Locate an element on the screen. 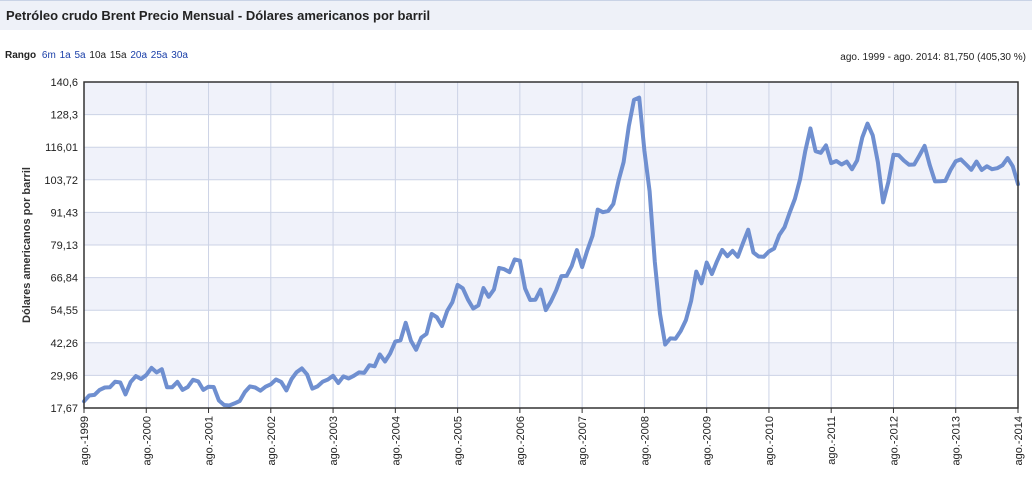 This screenshot has height=488, width=1032. x-tick-label: ago.-2013 is located at coordinates (957, 441).